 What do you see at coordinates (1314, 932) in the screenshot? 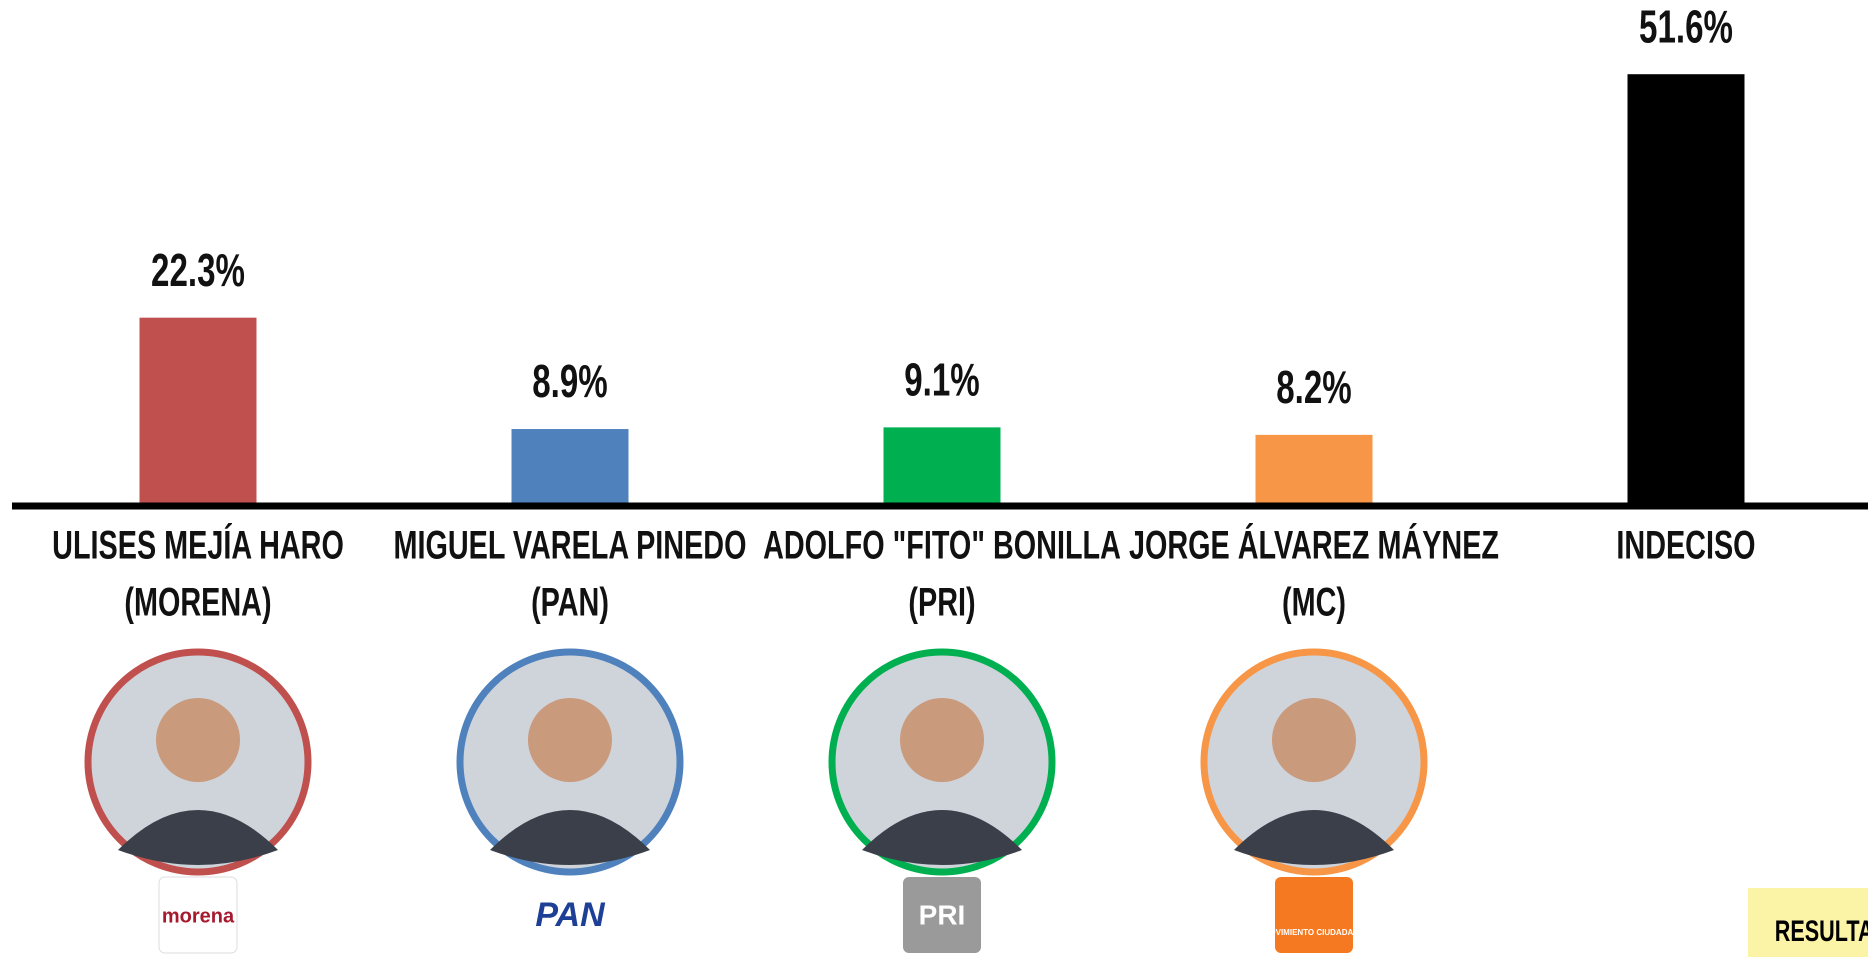
I see `party-logo-text: MOVIMIENTO CIUDADANO` at bounding box center [1314, 932].